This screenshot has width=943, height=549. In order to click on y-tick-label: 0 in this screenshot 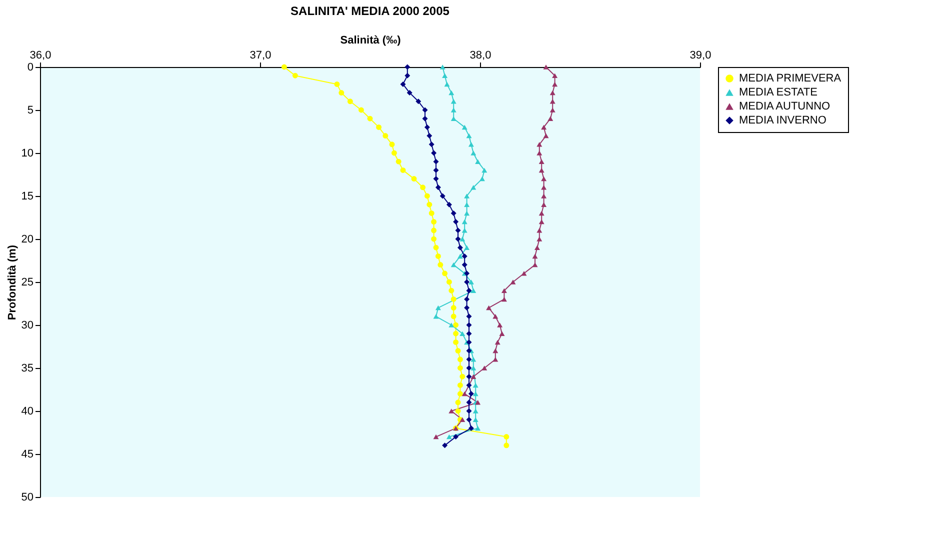, I will do `click(30, 68)`.